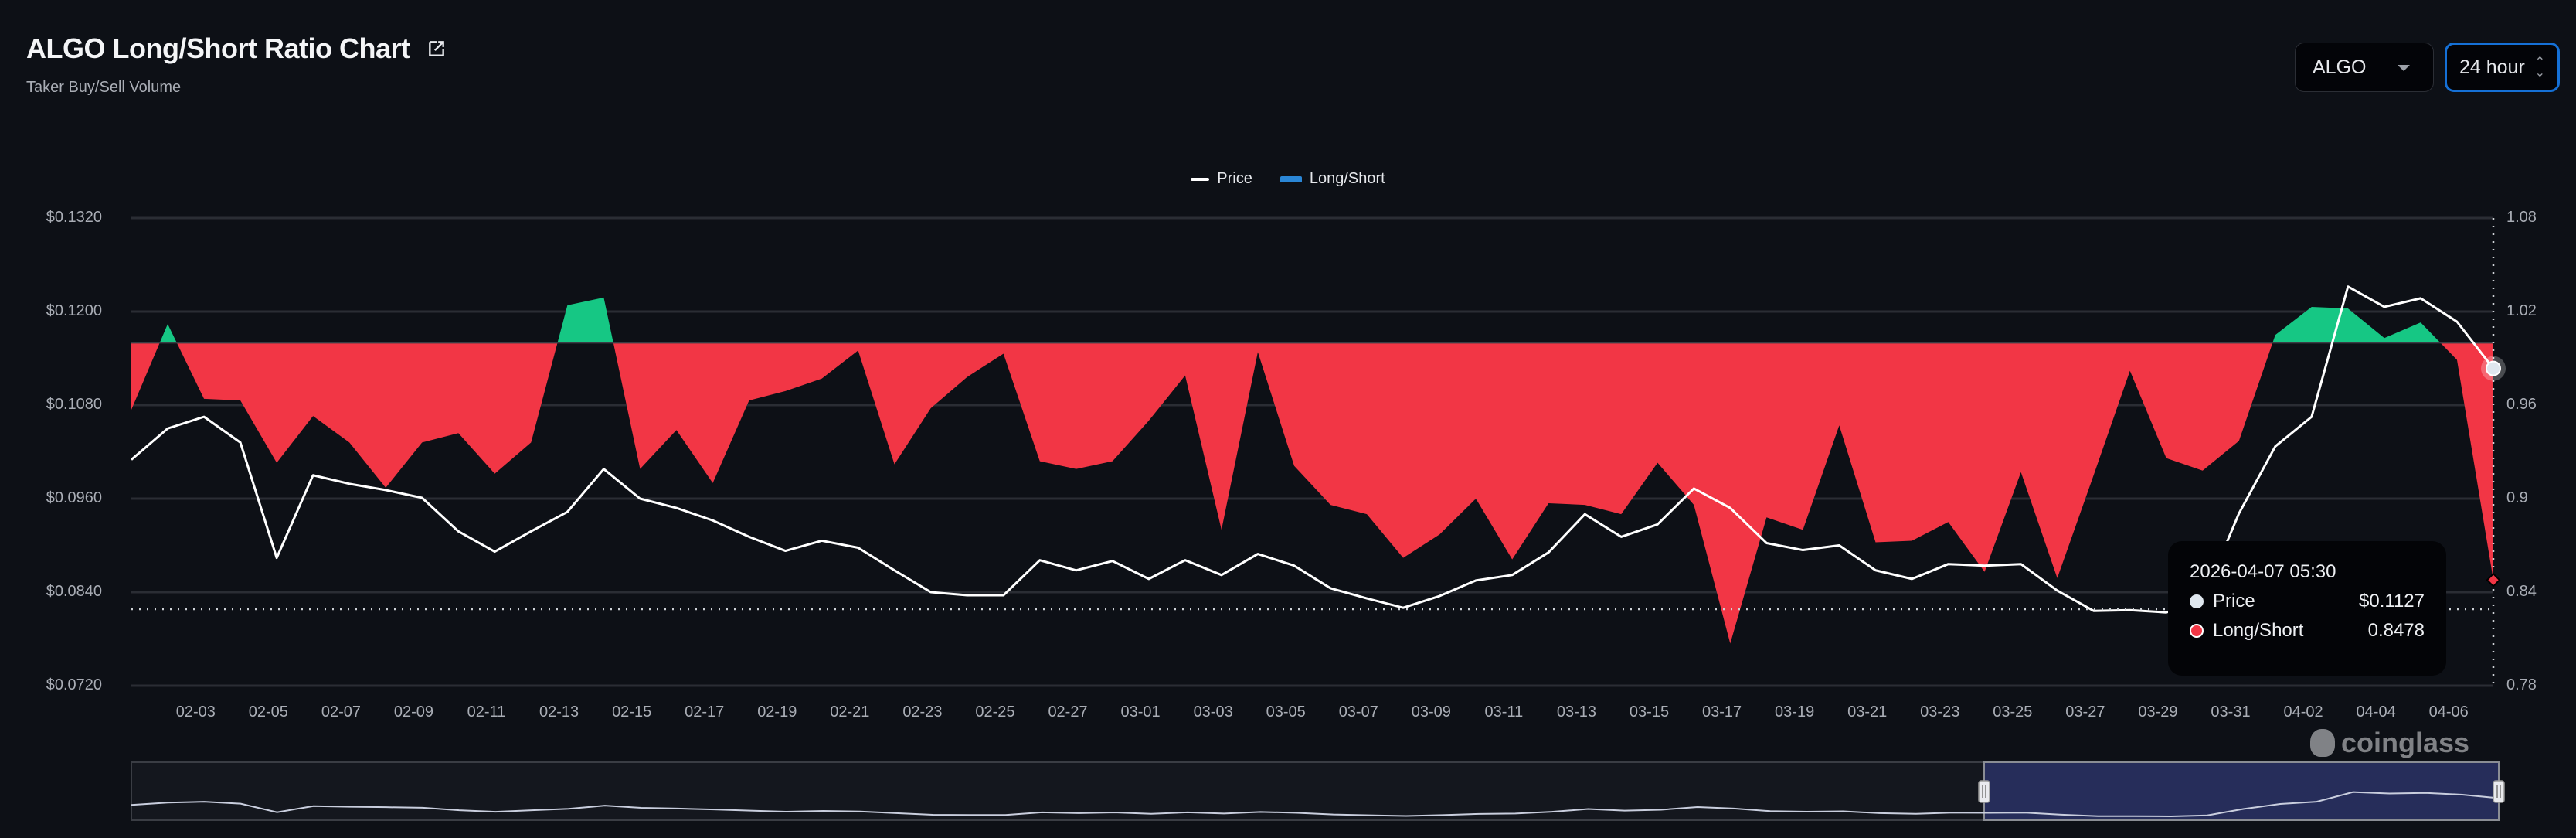 Image resolution: width=2576 pixels, height=838 pixels. What do you see at coordinates (195, 711) in the screenshot?
I see `x-tick-label: 02-03` at bounding box center [195, 711].